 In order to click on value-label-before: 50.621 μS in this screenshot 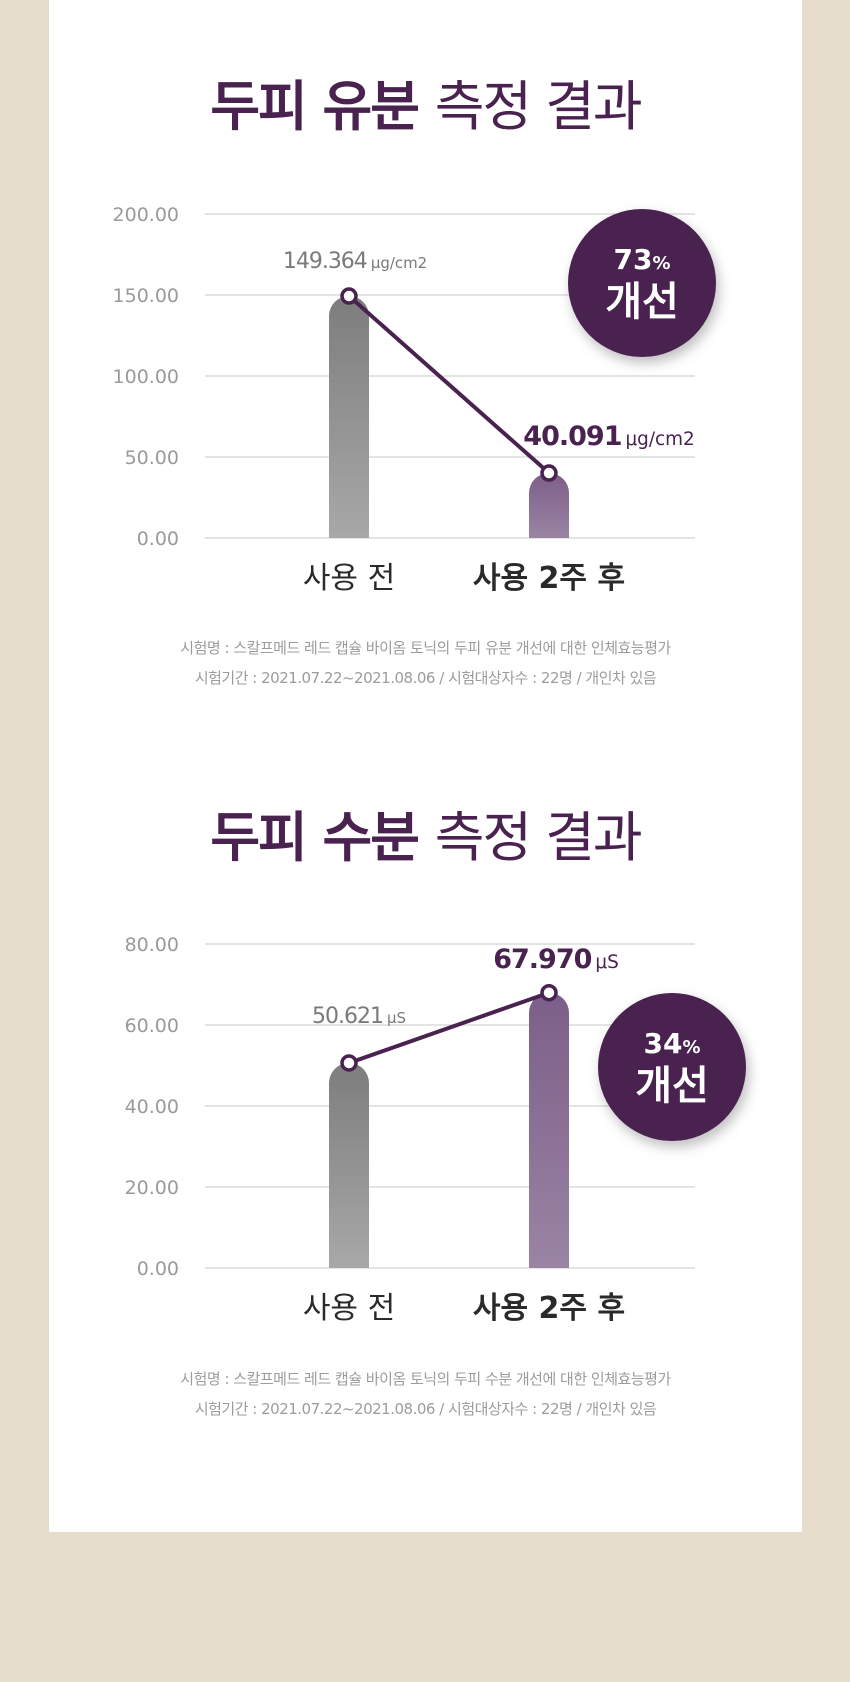, I will do `click(359, 1016)`.